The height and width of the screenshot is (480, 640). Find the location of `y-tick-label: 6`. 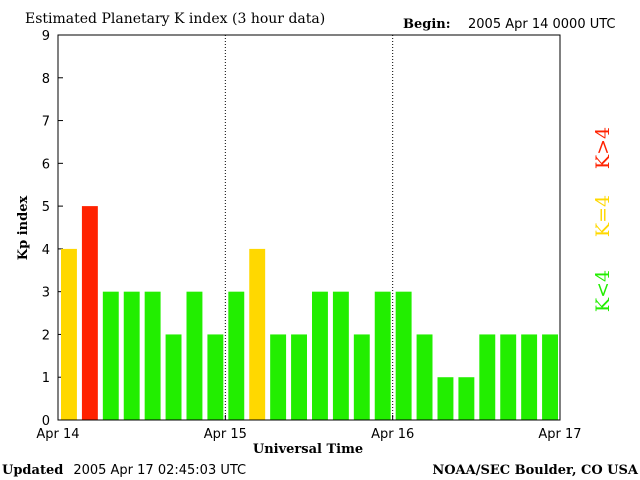

y-tick-label: 6 is located at coordinates (46, 164).